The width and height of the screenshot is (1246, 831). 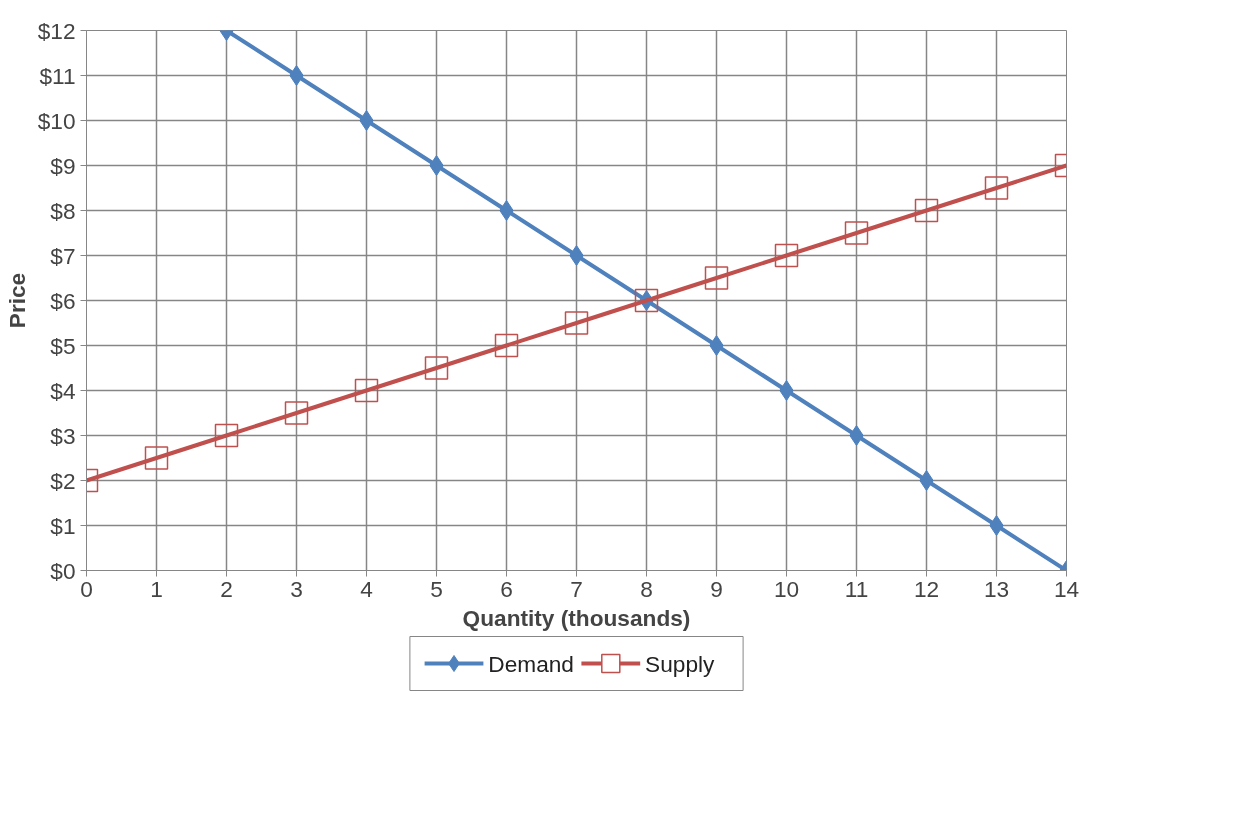 What do you see at coordinates (16, 300) in the screenshot?
I see `y-axis-title: Price` at bounding box center [16, 300].